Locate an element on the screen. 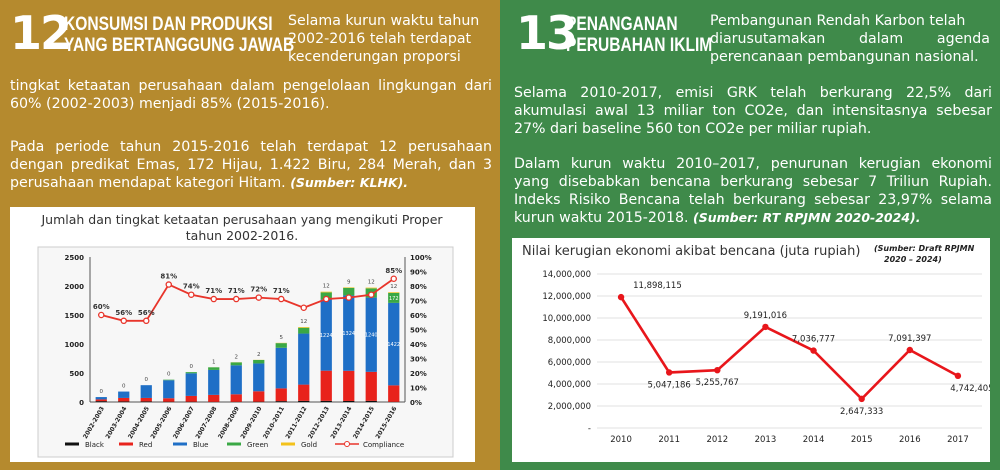 The height and width of the screenshot is (470, 1000). x-tick-label: 2013 is located at coordinates (766, 440).